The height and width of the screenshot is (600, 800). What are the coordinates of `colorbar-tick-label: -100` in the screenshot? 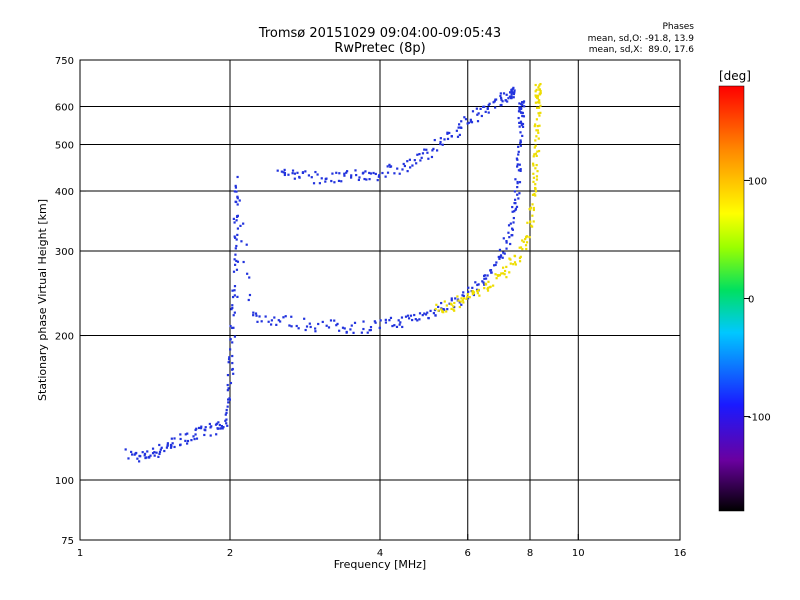 It's located at (759, 418).